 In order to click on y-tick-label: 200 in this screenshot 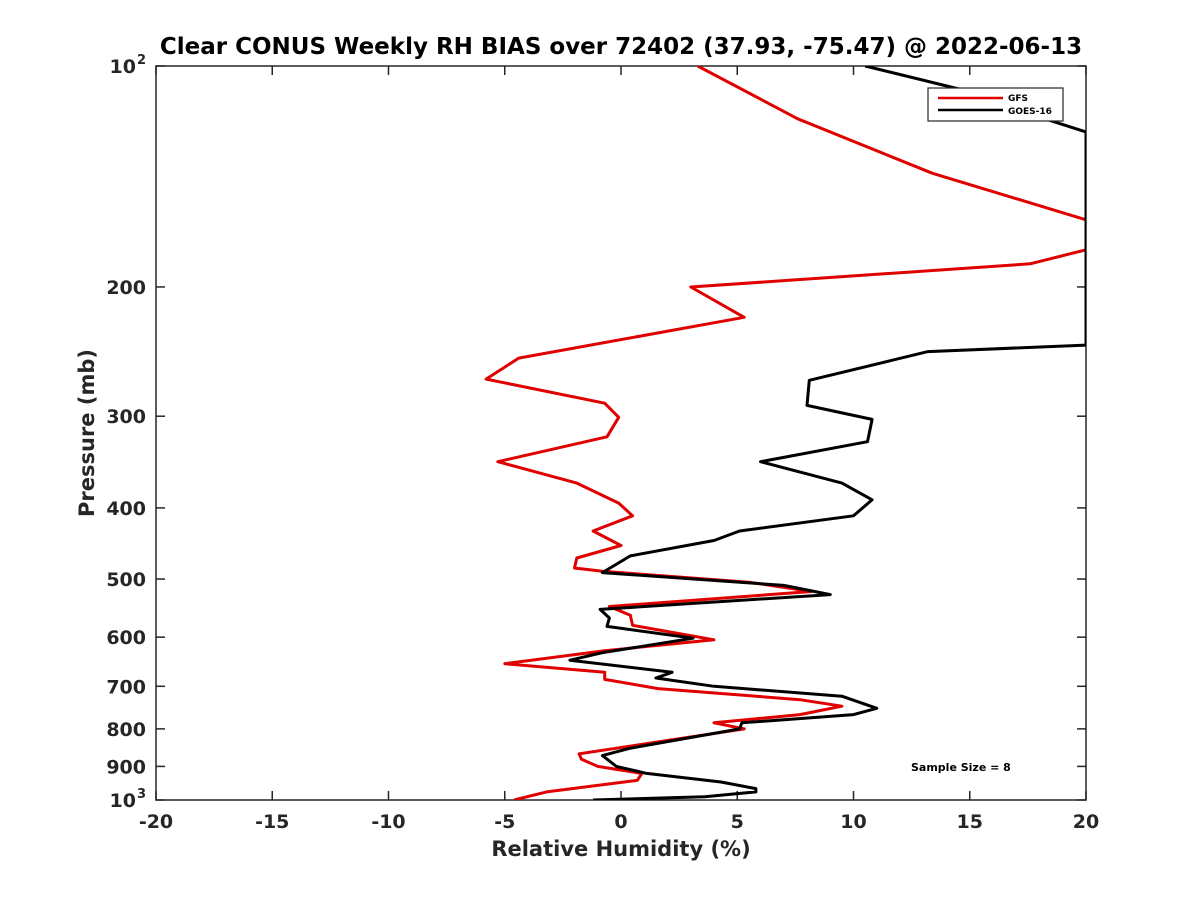, I will do `click(126, 288)`.